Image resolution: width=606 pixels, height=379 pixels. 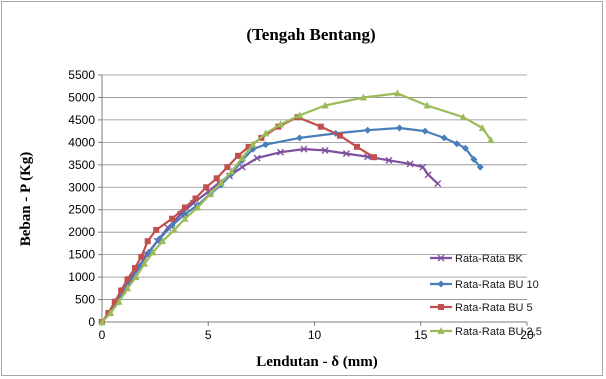 I want to click on legend-label: Rata-Rata BU 5, so click(x=494, y=308).